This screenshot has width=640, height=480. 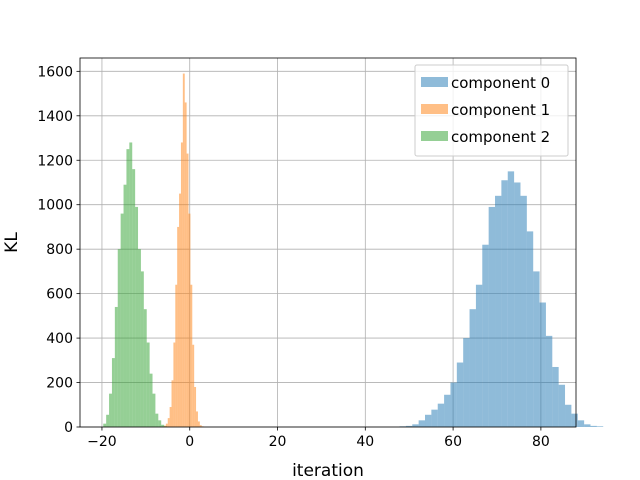 What do you see at coordinates (365, 442) in the screenshot?
I see `x-tick-label: 40` at bounding box center [365, 442].